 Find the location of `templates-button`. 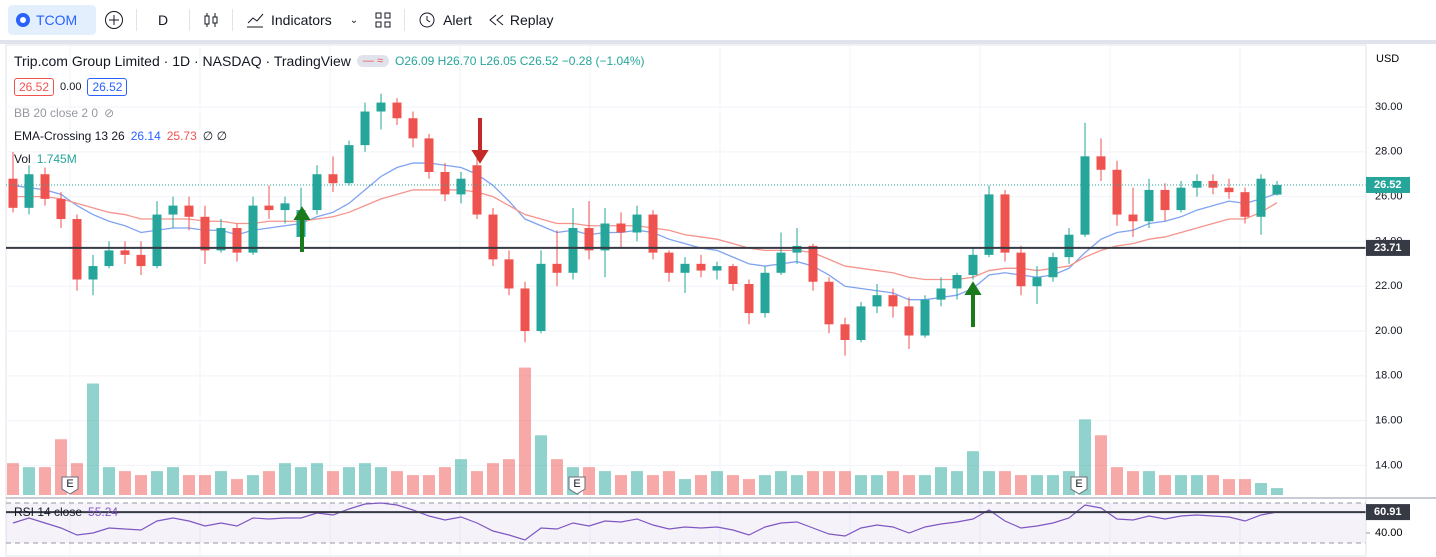

templates-button is located at coordinates (383, 20).